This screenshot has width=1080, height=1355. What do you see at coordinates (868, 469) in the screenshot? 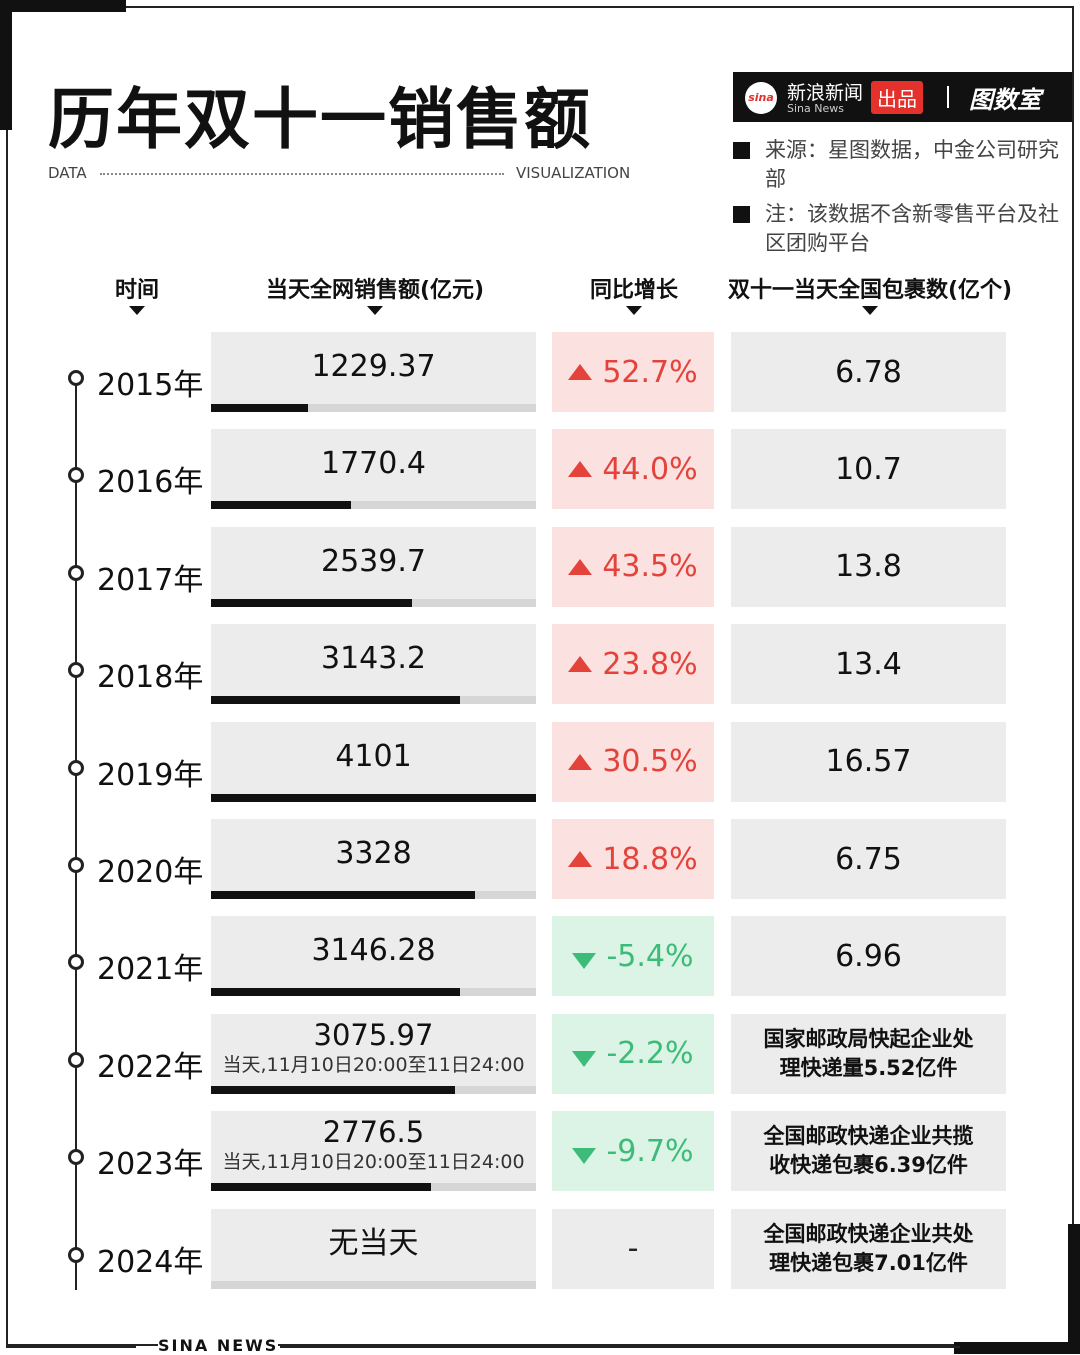
I see `parcels: 10.7` at bounding box center [868, 469].